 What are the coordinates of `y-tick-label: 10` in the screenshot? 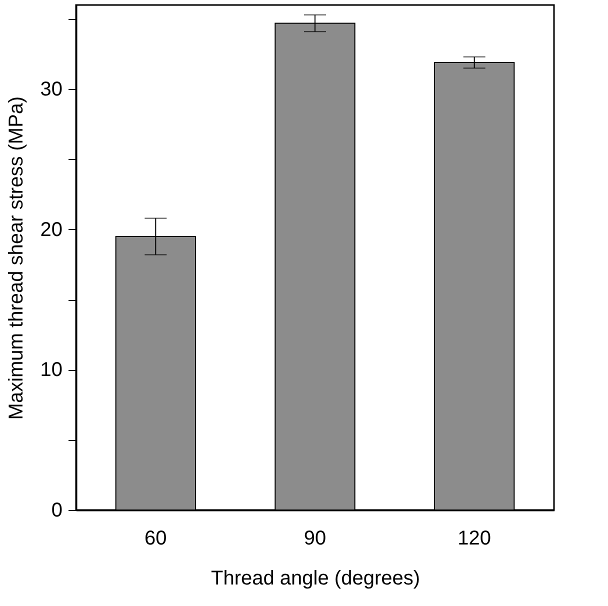 It's located at (51, 370).